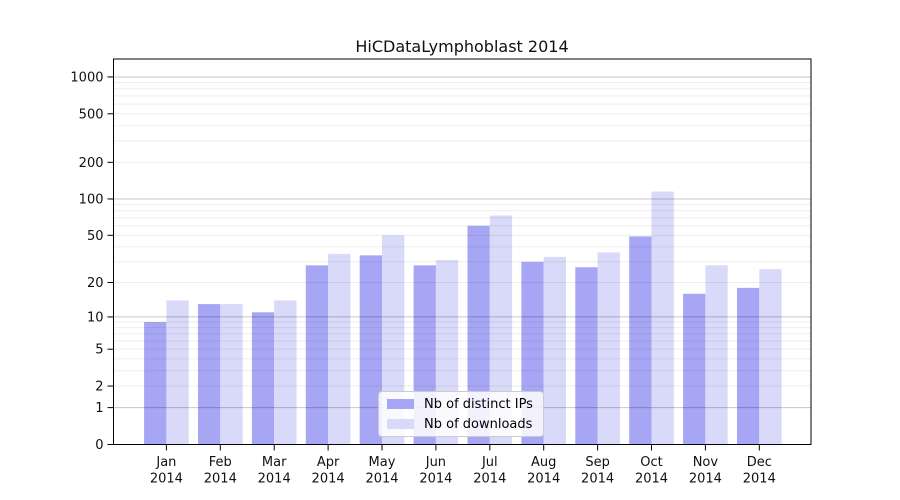 This screenshot has width=900, height=500. What do you see at coordinates (274, 462) in the screenshot?
I see `x-tick-label-month: Mar` at bounding box center [274, 462].